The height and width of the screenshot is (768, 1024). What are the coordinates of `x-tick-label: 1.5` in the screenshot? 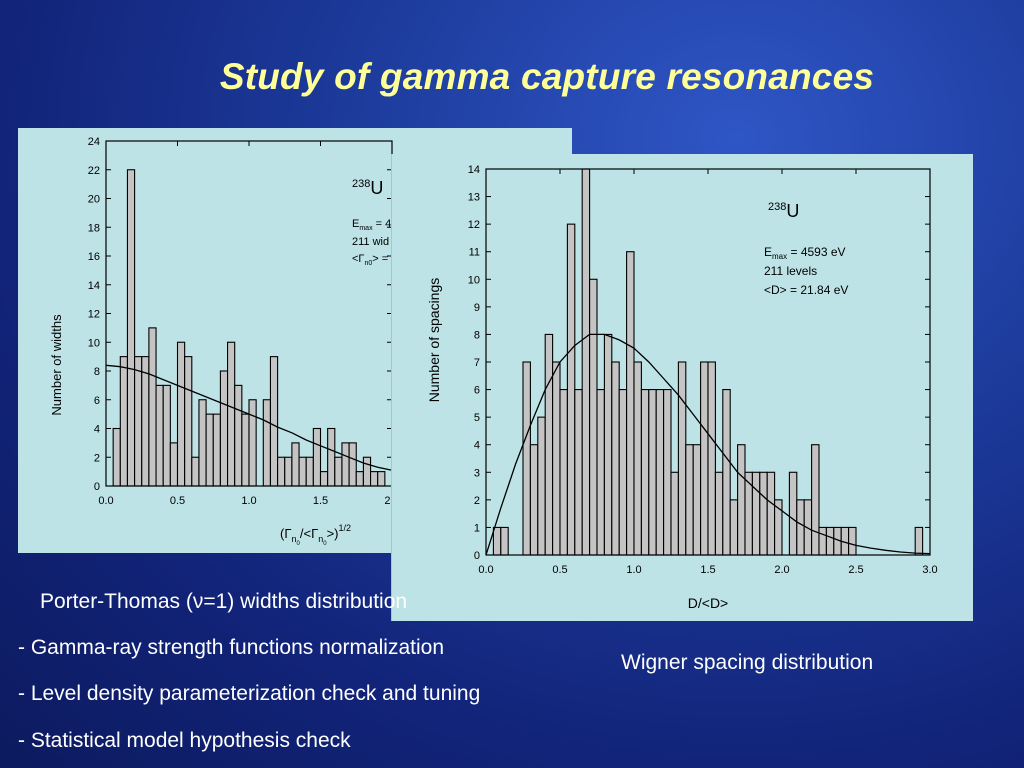 It's located at (320, 501).